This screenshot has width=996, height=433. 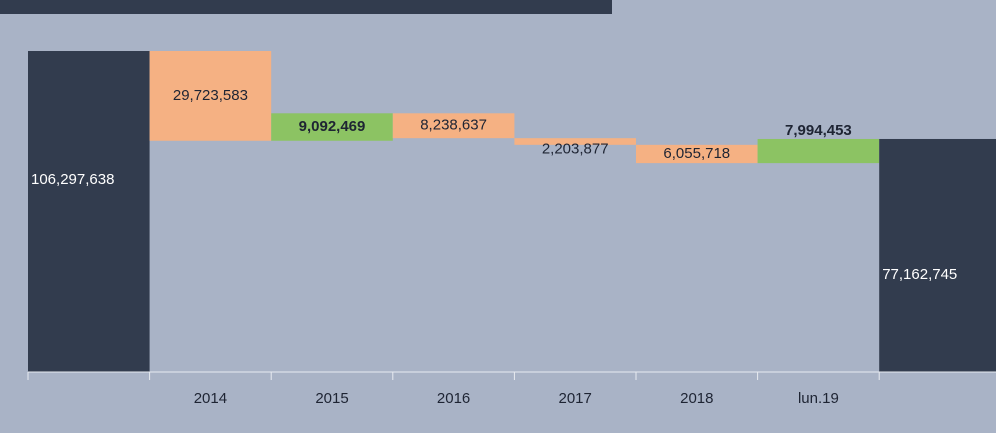 I want to click on x-tick-label: 2015, so click(x=331, y=398).